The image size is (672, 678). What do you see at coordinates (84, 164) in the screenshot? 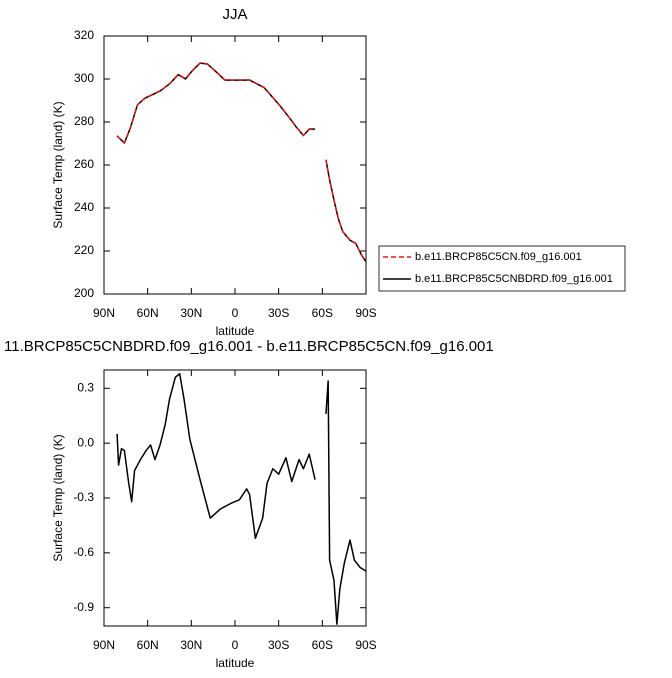
I see `y-tick-label: 260` at bounding box center [84, 164].